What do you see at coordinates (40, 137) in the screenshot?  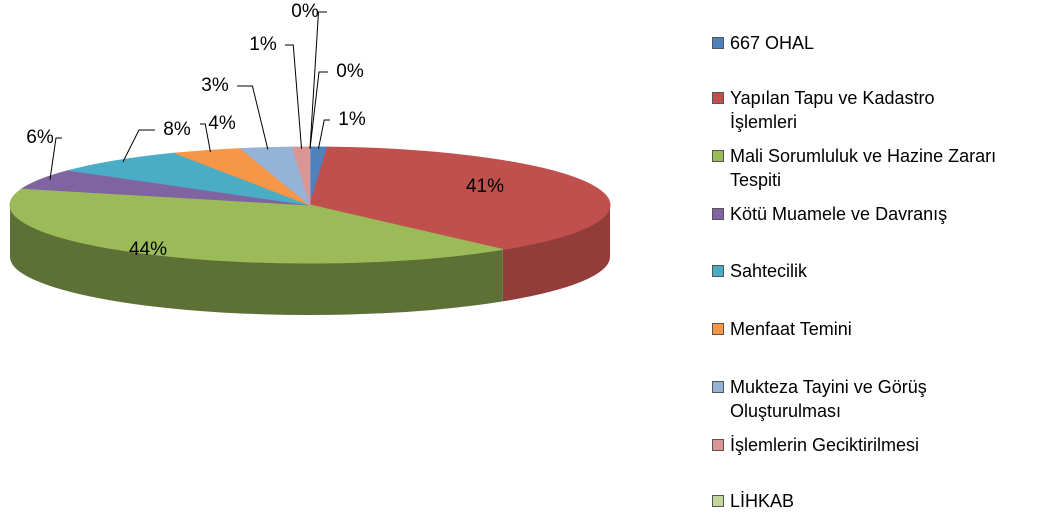 I see `data-label: 6%` at bounding box center [40, 137].